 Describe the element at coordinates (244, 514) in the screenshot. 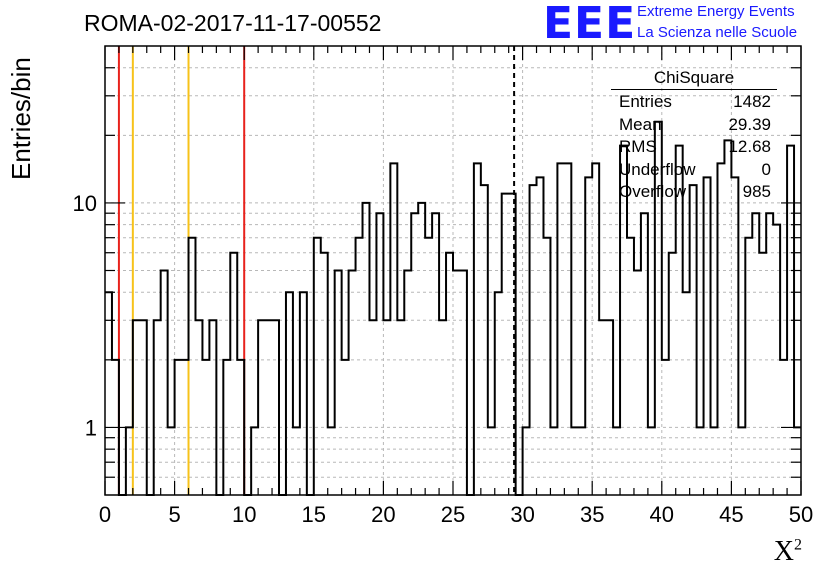

I see `x-tick-label: 10` at that location.